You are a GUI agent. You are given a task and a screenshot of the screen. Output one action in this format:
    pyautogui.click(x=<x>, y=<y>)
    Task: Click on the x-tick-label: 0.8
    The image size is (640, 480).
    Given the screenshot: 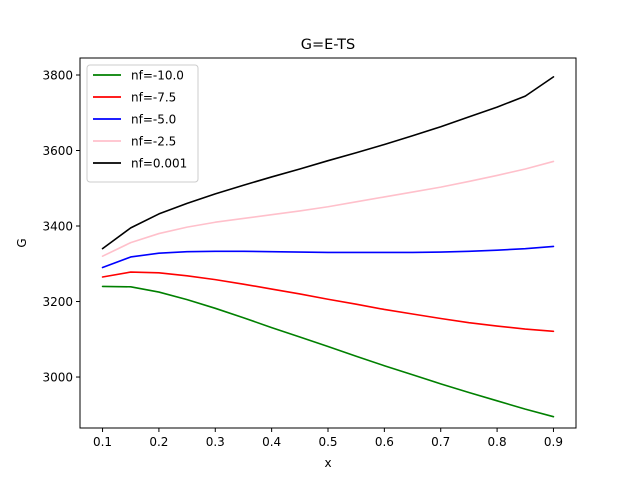 What is the action you would take?
    pyautogui.click(x=497, y=442)
    